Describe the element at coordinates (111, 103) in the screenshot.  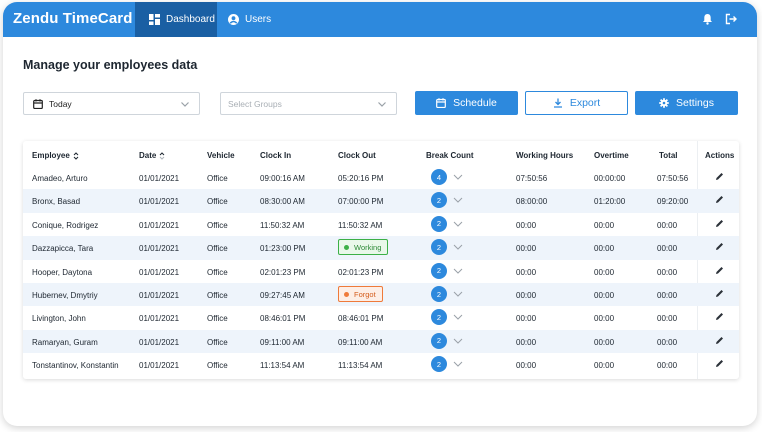
I see `date-select: Today` at that location.